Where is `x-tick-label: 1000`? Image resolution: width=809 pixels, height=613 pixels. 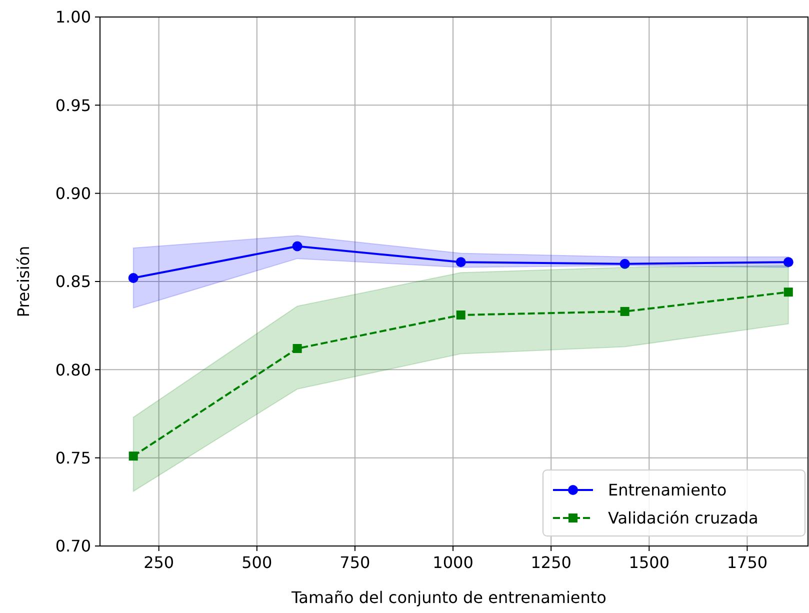
x-tick-label: 1000 is located at coordinates (453, 562).